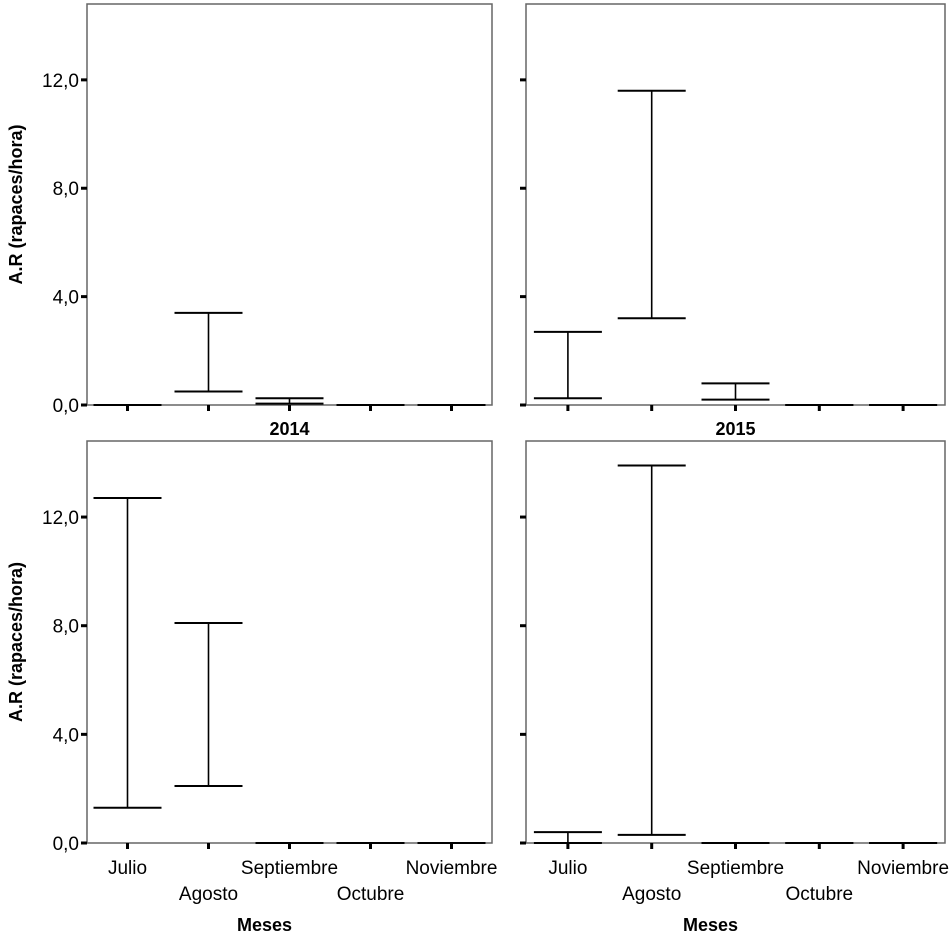 The width and height of the screenshot is (949, 934). Describe the element at coordinates (289, 429) in the screenshot. I see `panel-year-label: 2014` at that location.